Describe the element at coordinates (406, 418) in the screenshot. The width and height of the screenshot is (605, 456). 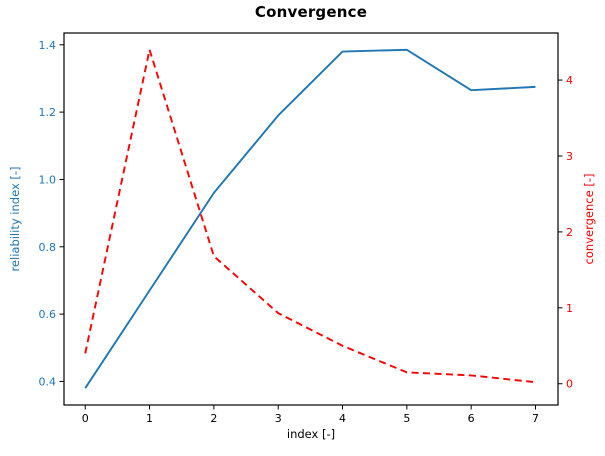
I see `x-tick-label: 5` at that location.